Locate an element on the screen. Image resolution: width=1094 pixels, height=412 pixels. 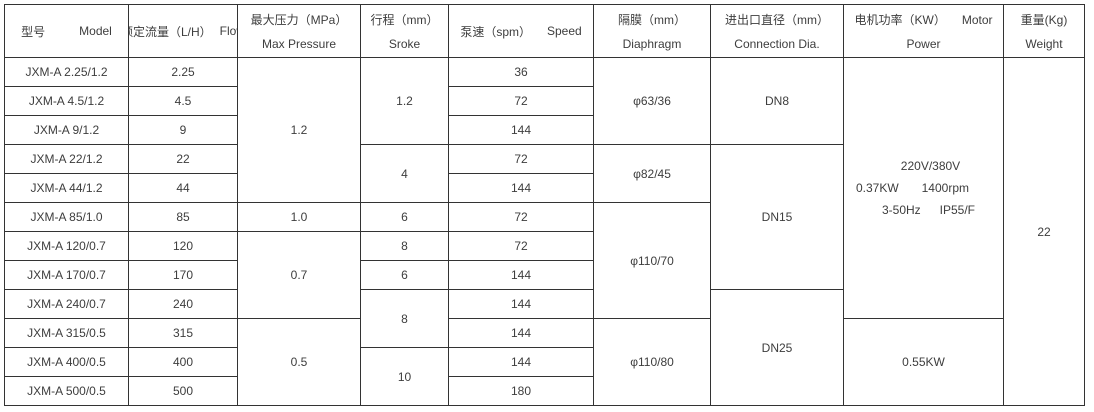
motor-rpm: 1400rpm is located at coordinates (945, 188).